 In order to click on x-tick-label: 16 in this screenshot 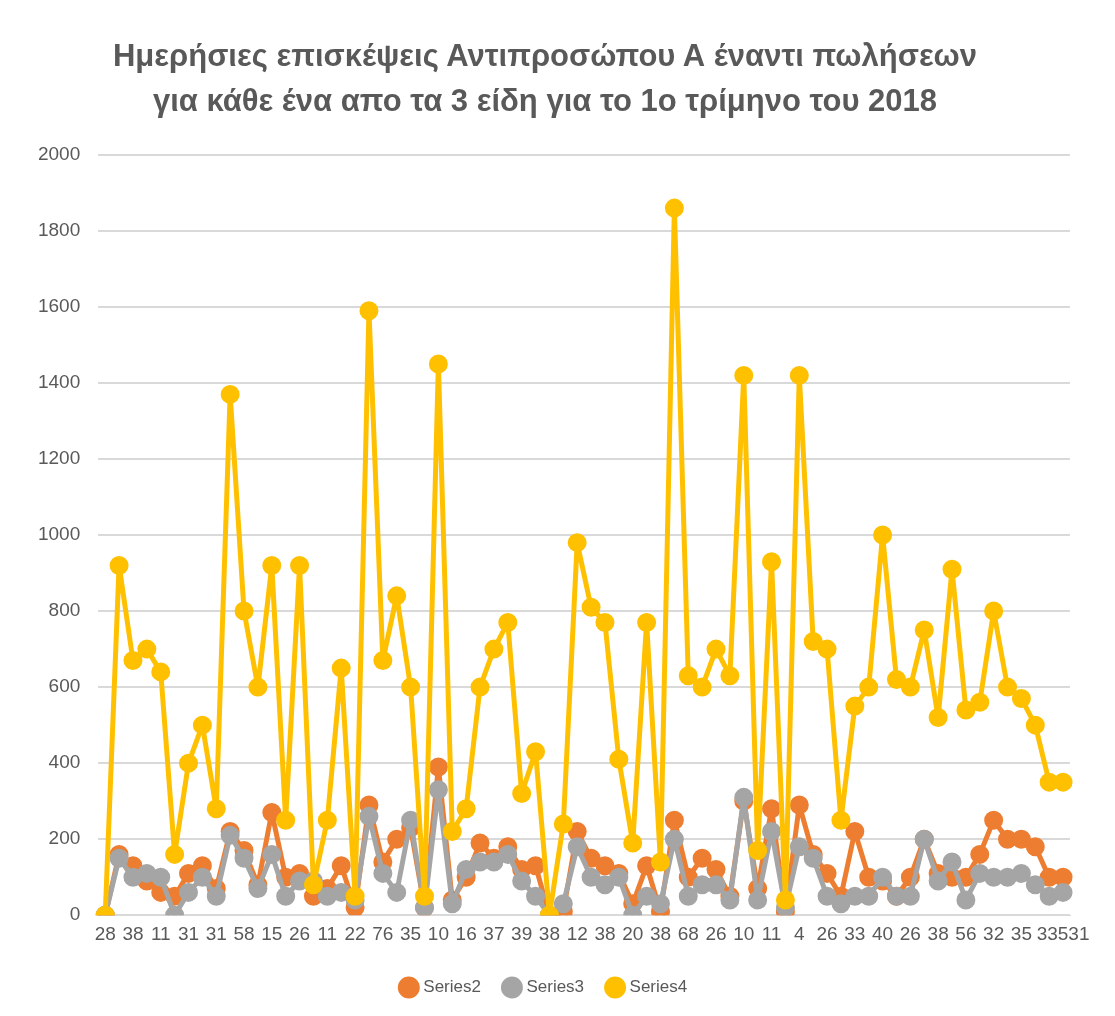, I will do `click(466, 933)`.